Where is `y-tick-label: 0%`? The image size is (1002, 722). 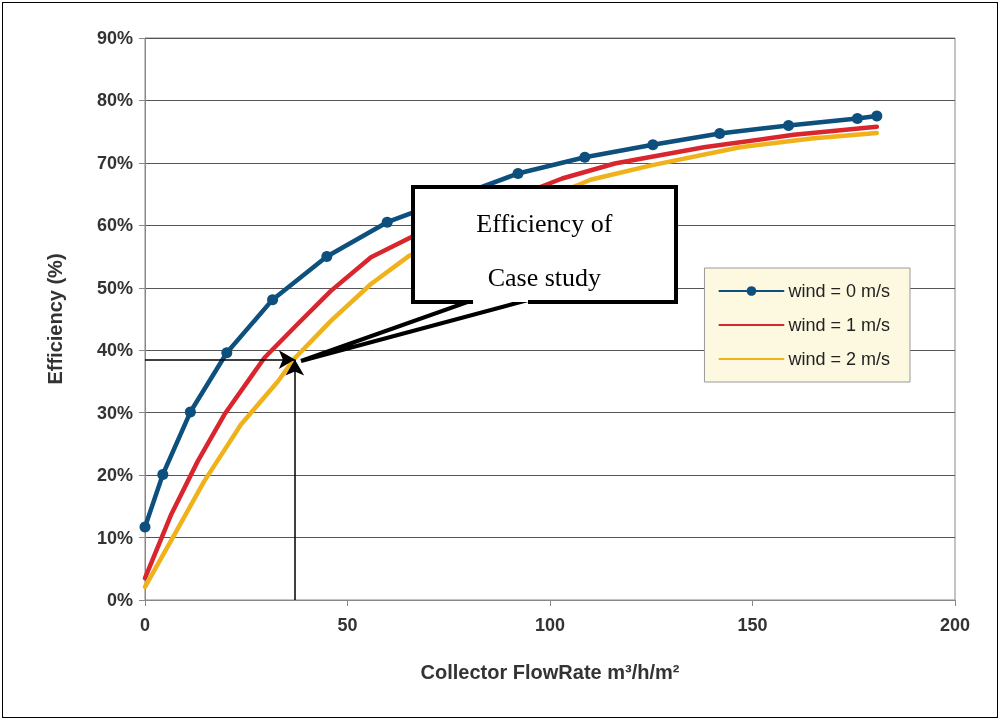 y-tick-label: 0% is located at coordinates (119, 600).